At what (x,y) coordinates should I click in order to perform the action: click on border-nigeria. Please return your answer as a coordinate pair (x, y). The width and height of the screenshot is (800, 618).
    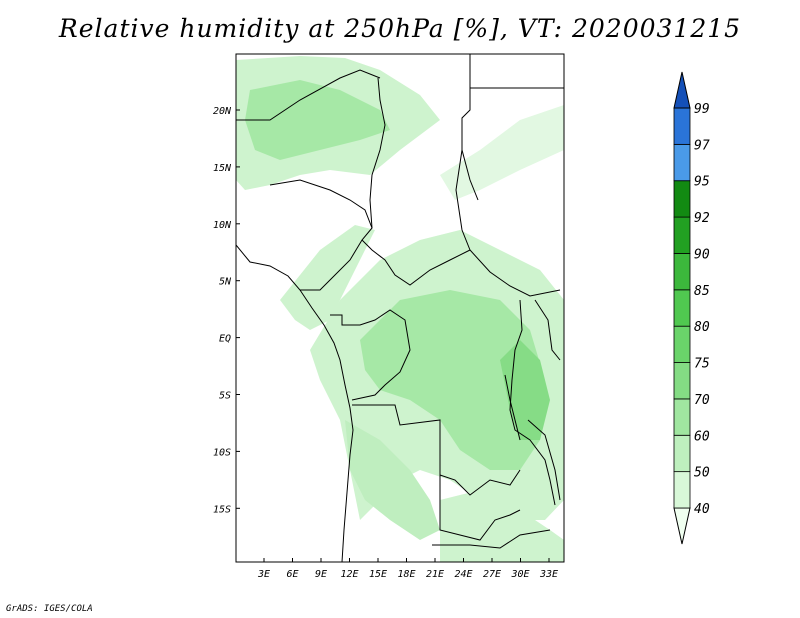
    Looking at the image, I should click on (321, 235).